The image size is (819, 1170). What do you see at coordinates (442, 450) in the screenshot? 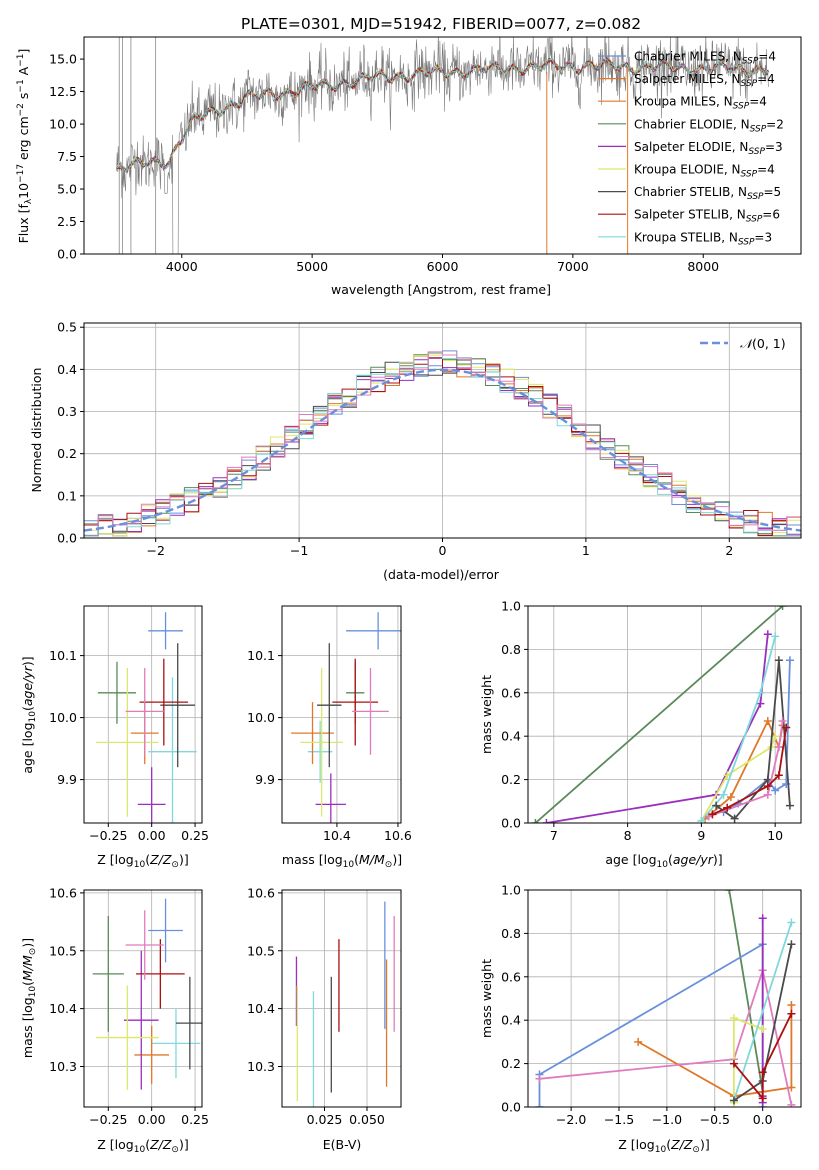
I see `normal-curve` at bounding box center [442, 450].